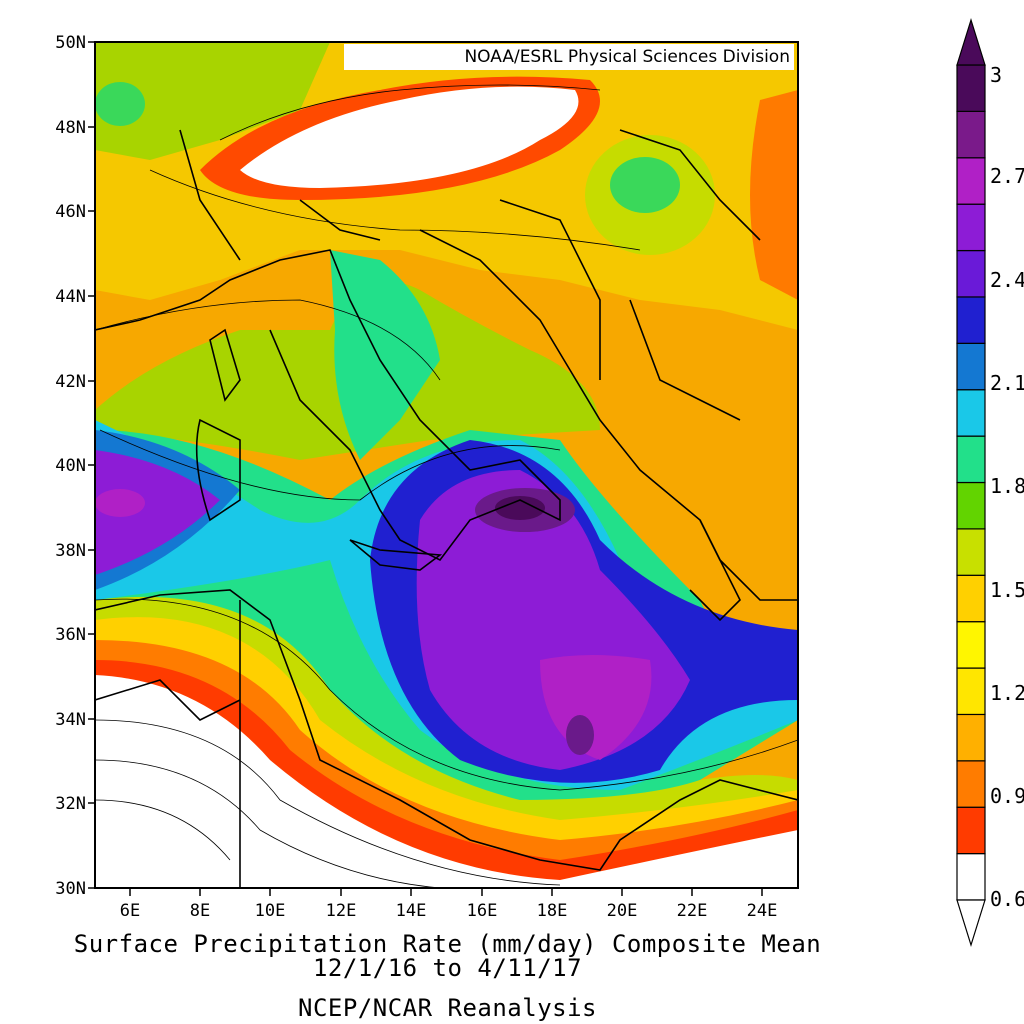  Describe the element at coordinates (1007, 280) in the screenshot. I see `colorbar-label: 2.4` at that location.